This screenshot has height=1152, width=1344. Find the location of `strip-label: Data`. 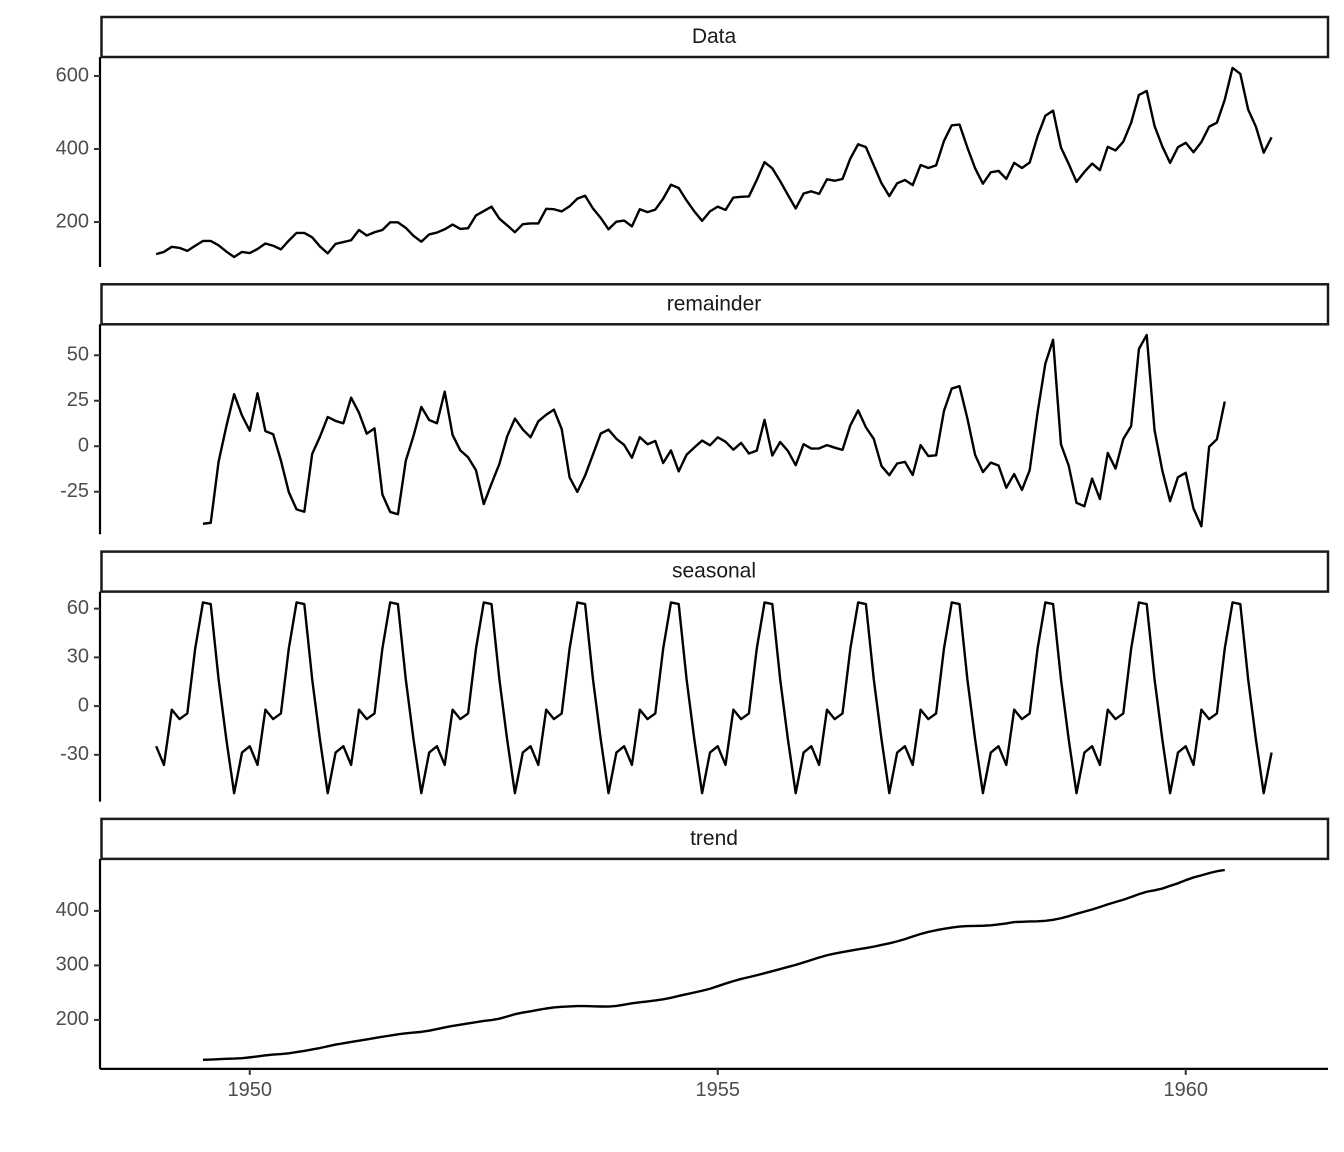

strip-label: Data is located at coordinates (714, 36).